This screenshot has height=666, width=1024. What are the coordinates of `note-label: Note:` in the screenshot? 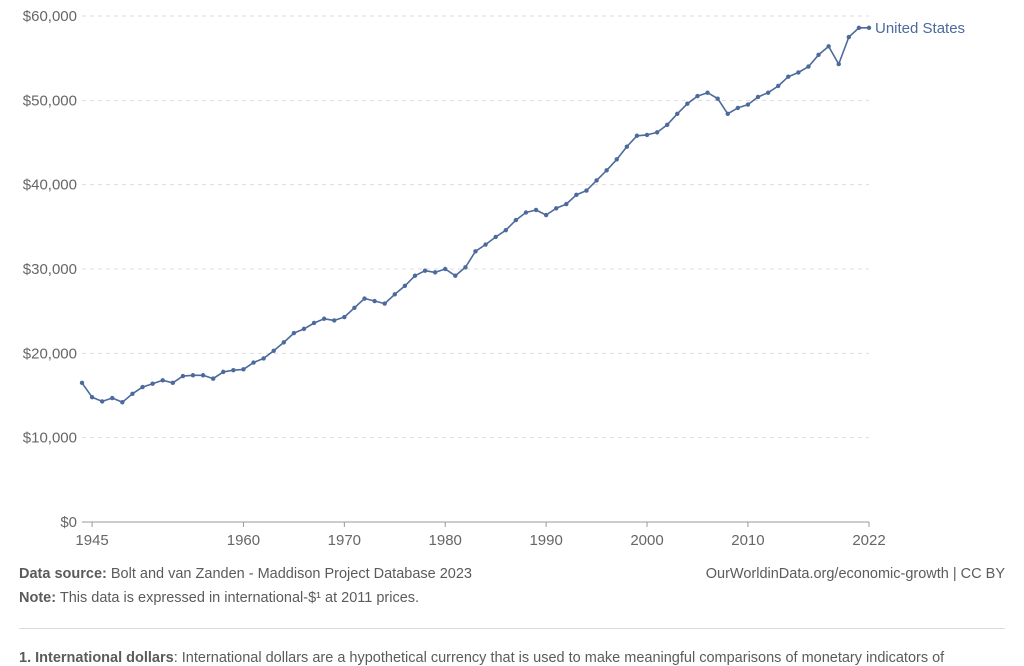 It's located at (38, 598).